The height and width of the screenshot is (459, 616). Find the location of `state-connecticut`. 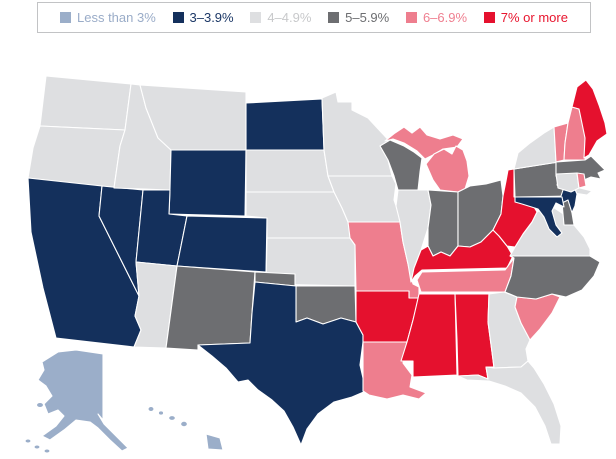

state-connecticut is located at coordinates (567, 182).